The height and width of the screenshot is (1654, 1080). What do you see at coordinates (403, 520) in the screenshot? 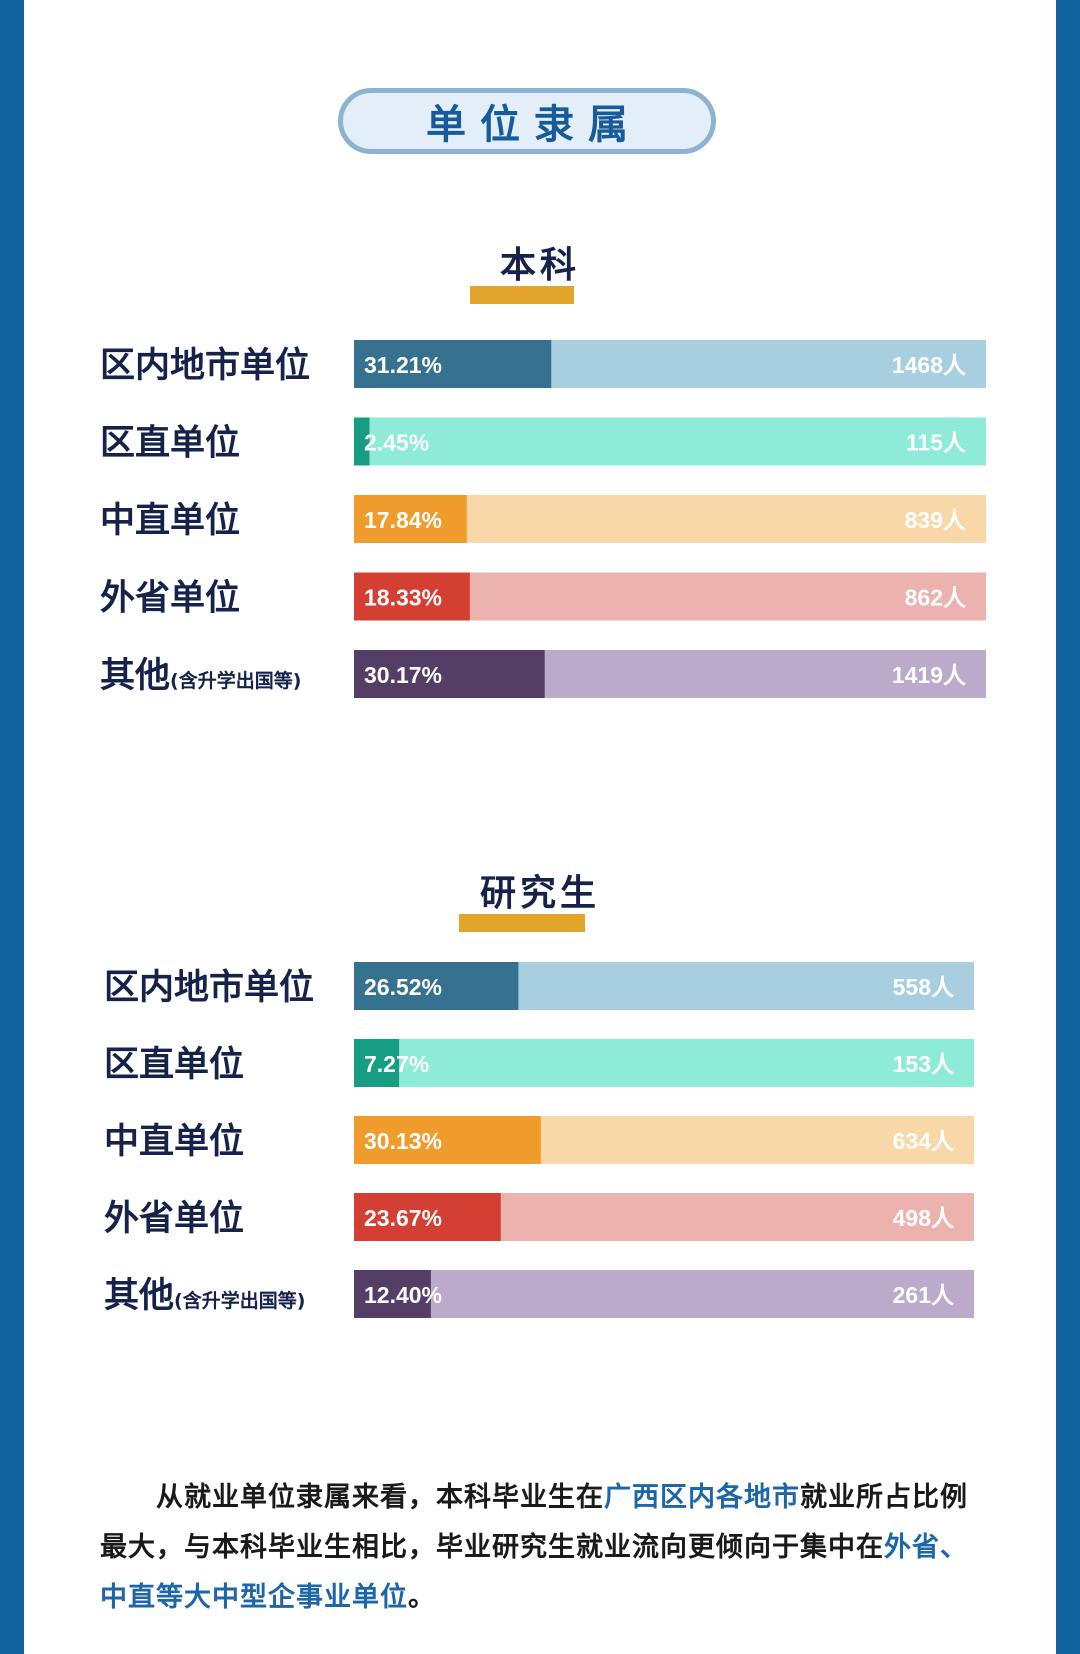
I see `percent-label: 17.84%` at bounding box center [403, 520].